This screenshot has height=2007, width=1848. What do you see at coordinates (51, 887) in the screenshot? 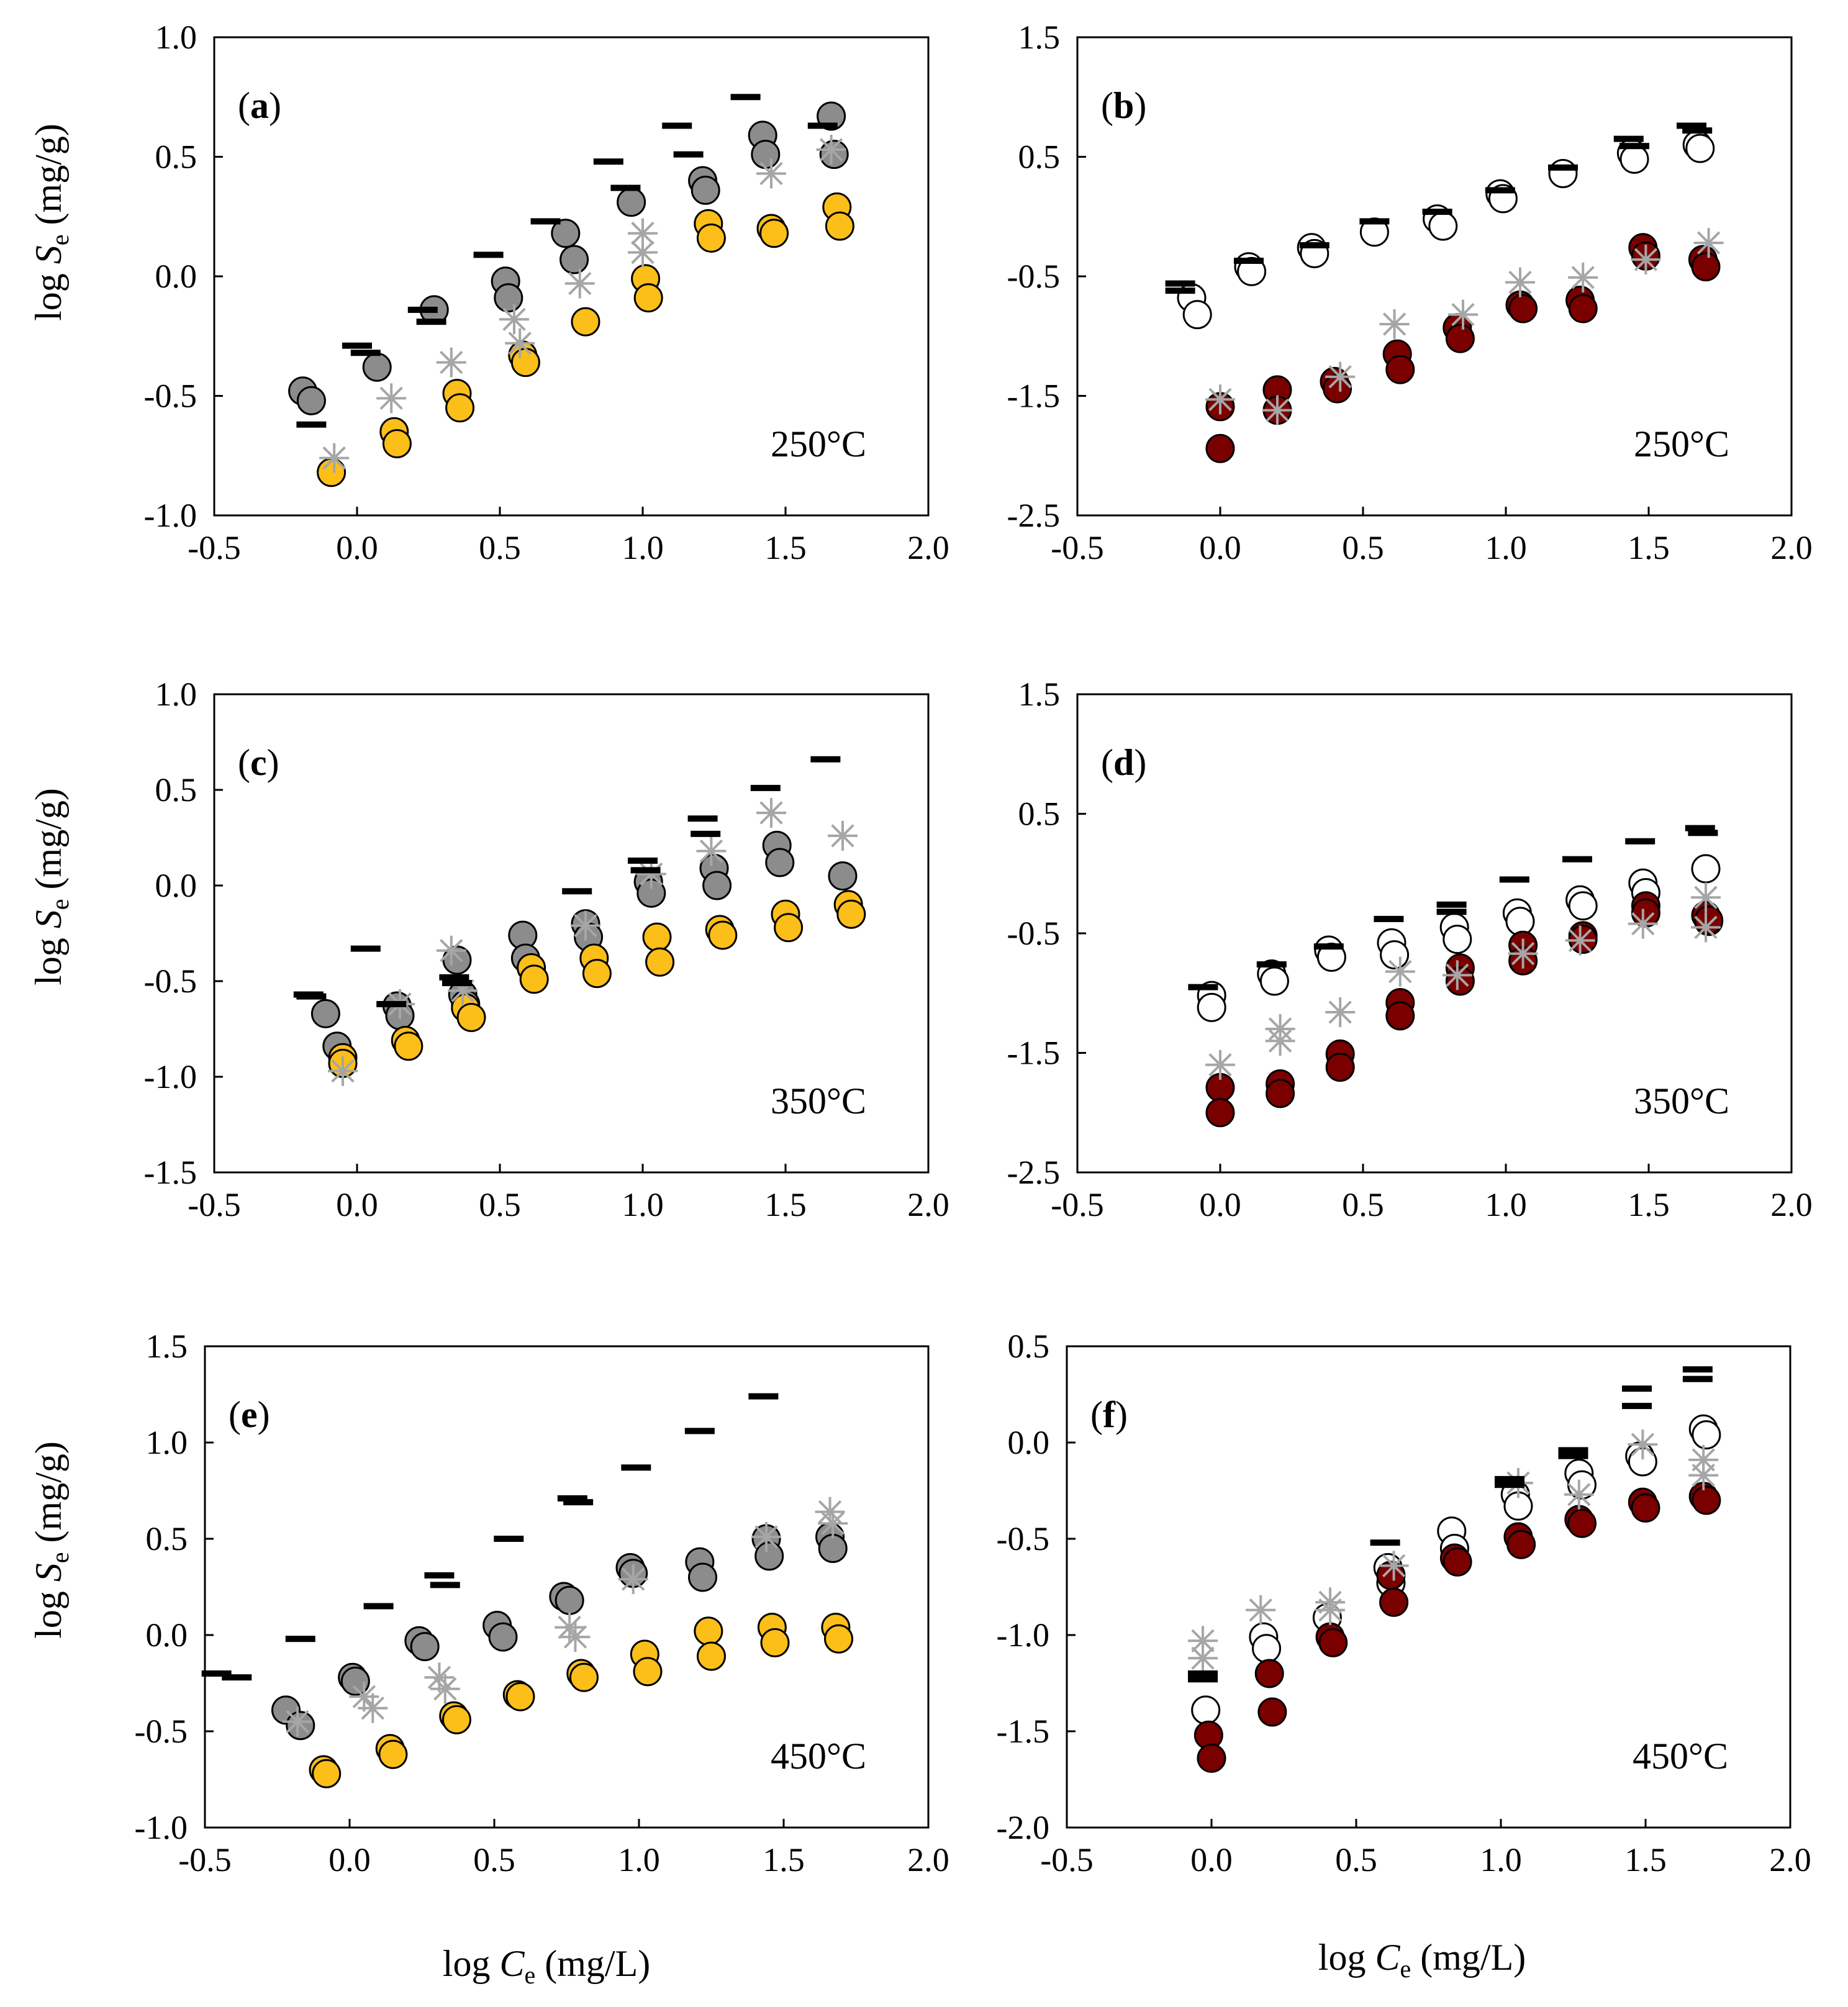
I see `y-axis-title-row2: log Se (mg/g)` at bounding box center [51, 887].